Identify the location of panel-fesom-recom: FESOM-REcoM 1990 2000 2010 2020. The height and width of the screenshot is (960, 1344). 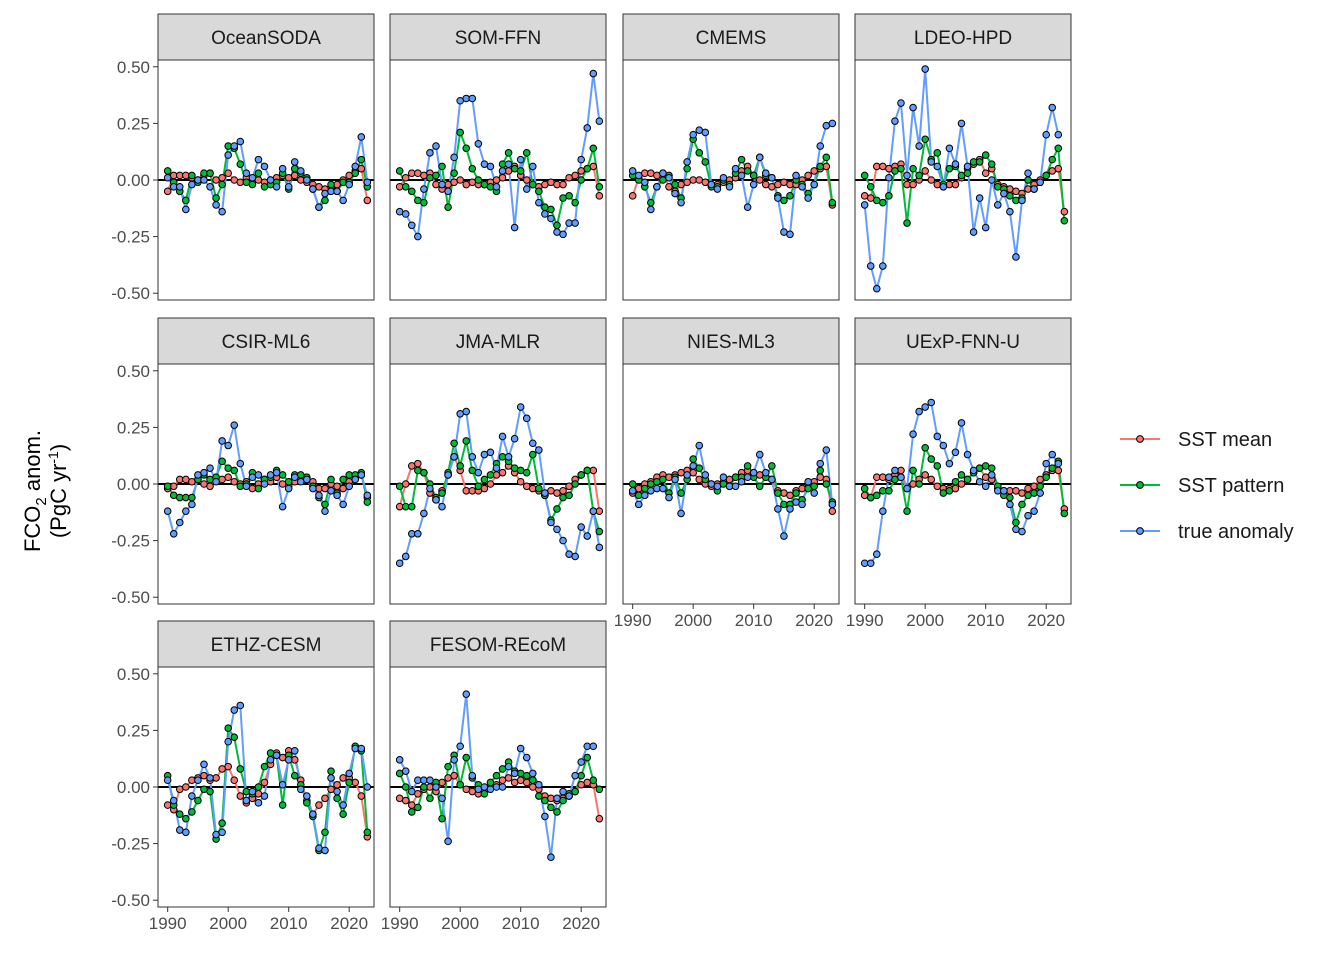
(494, 776).